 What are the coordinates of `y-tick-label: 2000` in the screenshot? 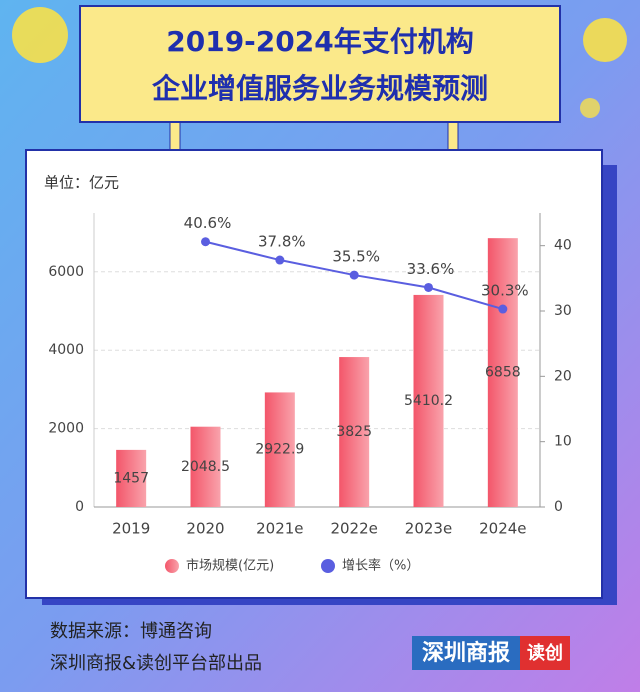 It's located at (66, 429).